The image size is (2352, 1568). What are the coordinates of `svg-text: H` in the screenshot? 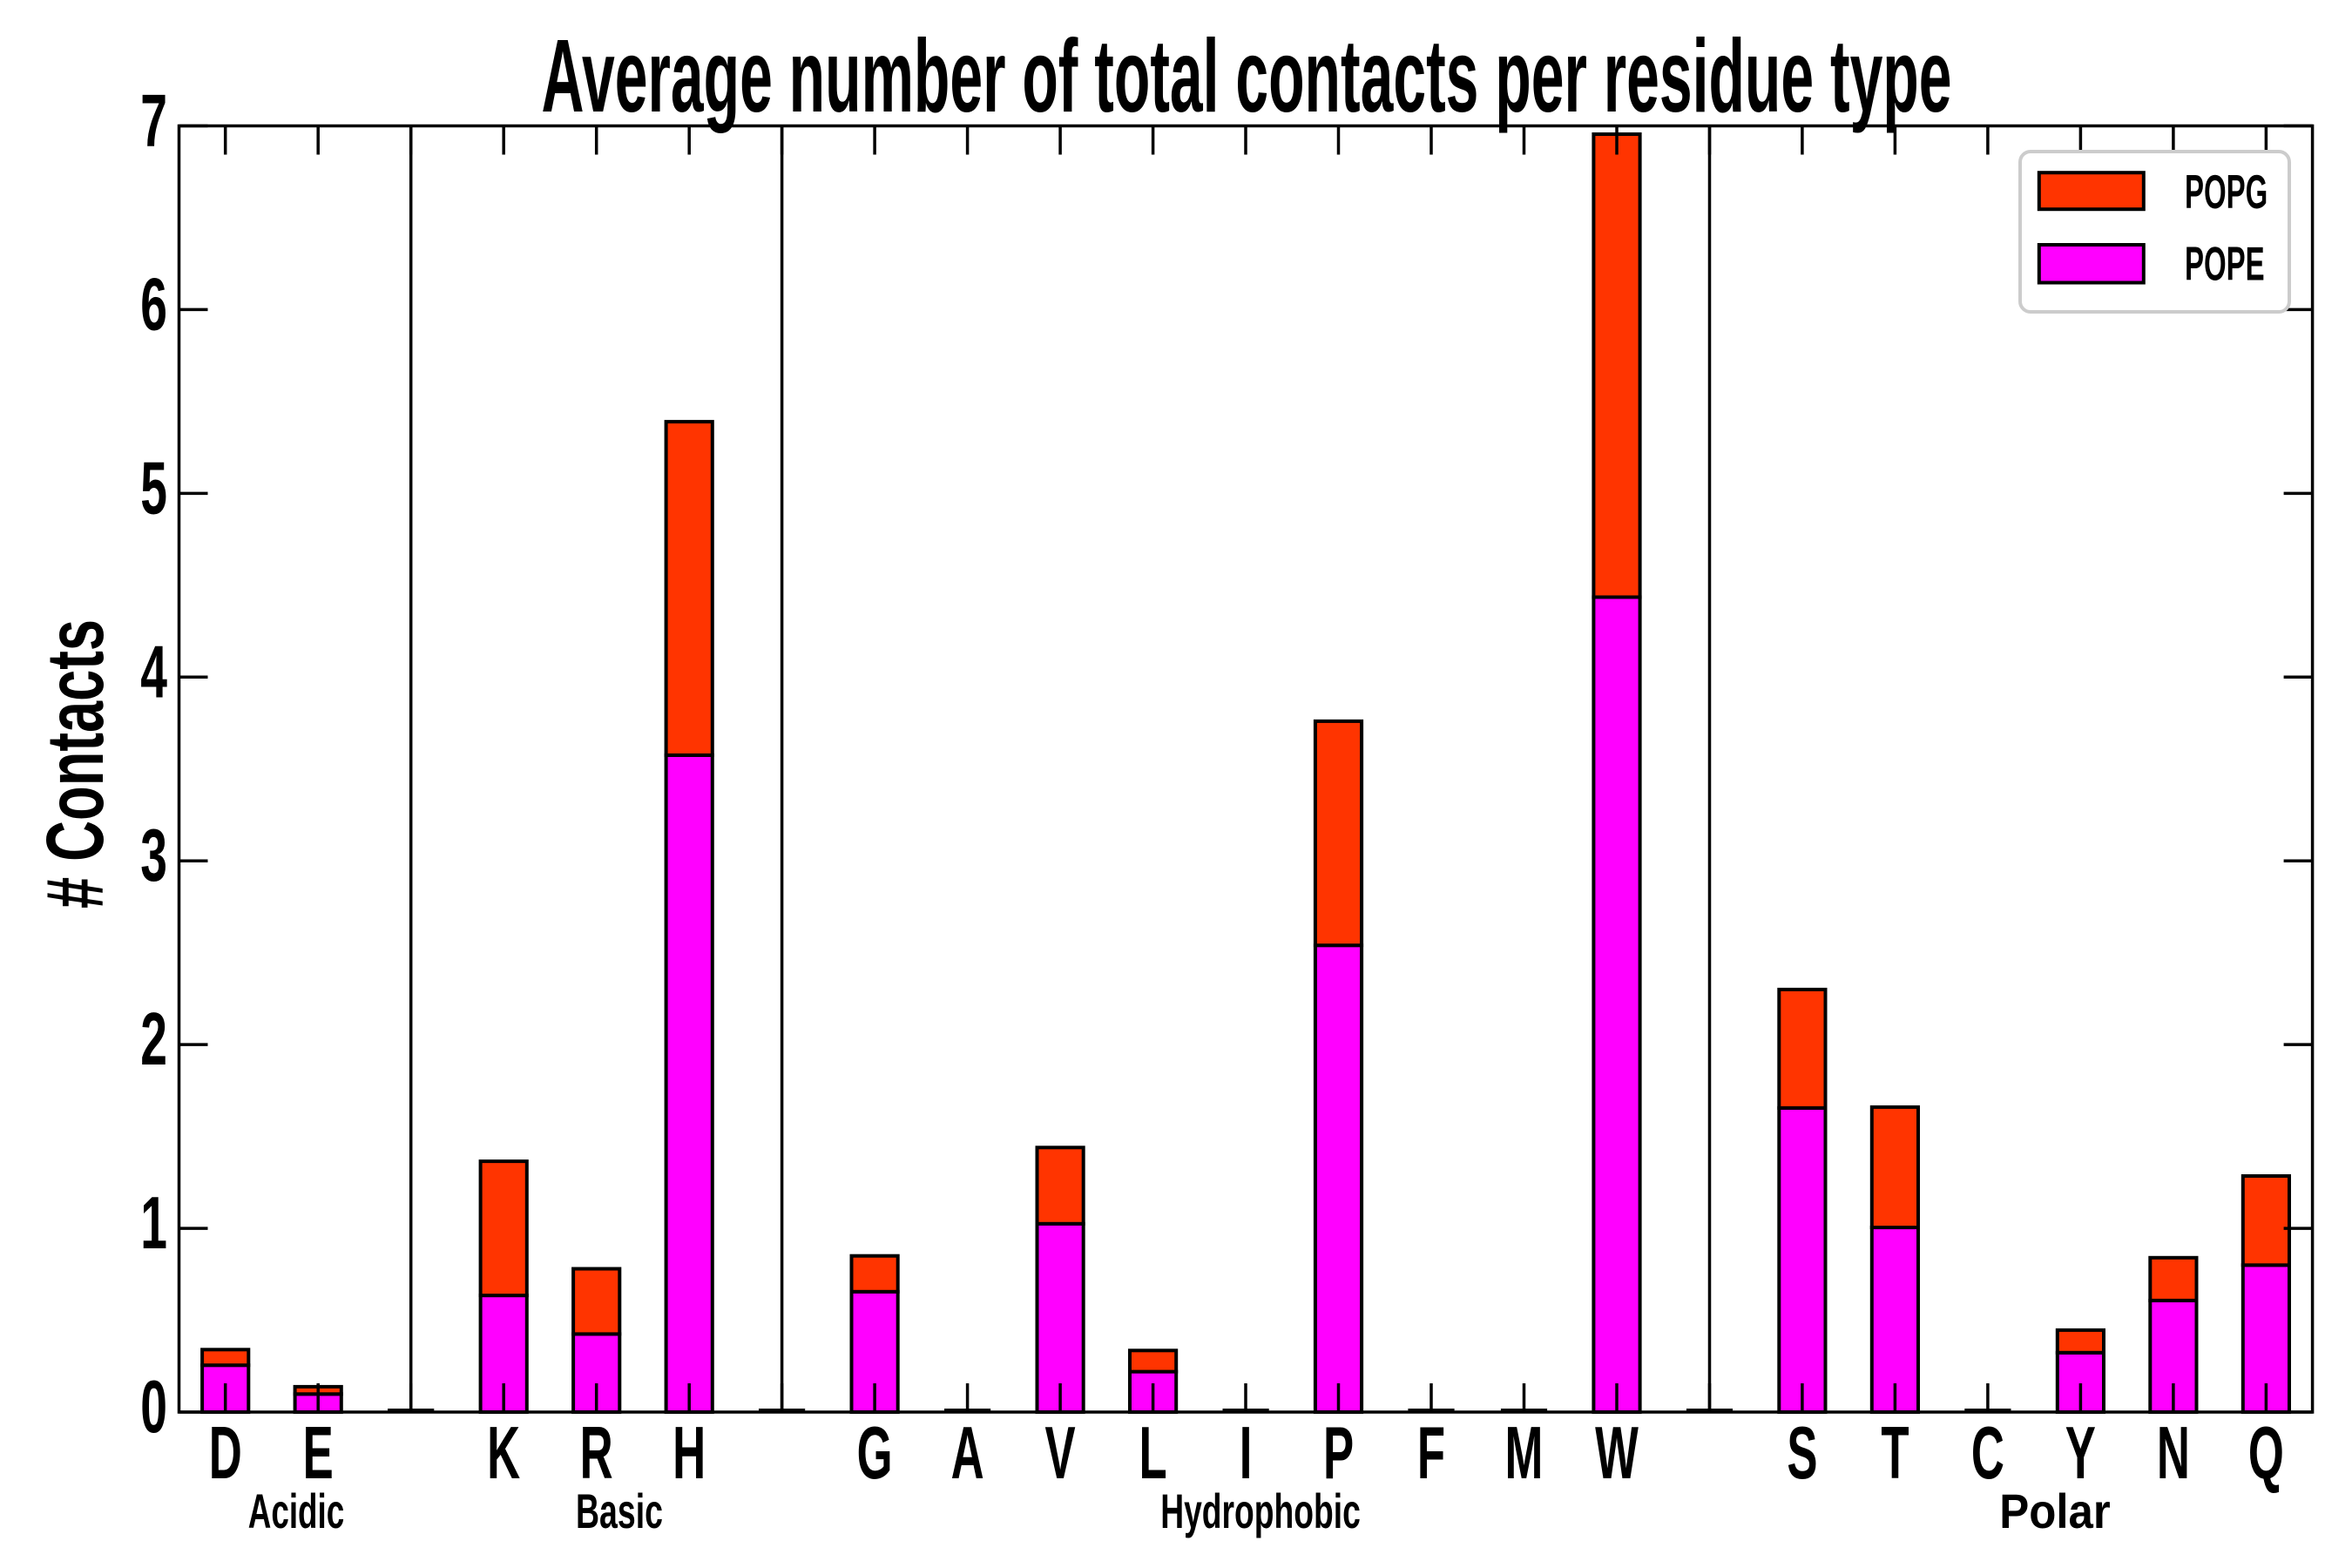 It's located at (689, 1452).